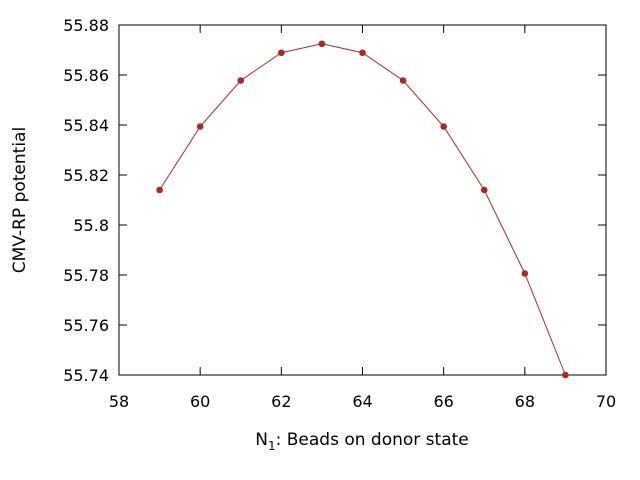  Describe the element at coordinates (20, 200) in the screenshot. I see `y-axis-label: CMV-RP potential` at that location.